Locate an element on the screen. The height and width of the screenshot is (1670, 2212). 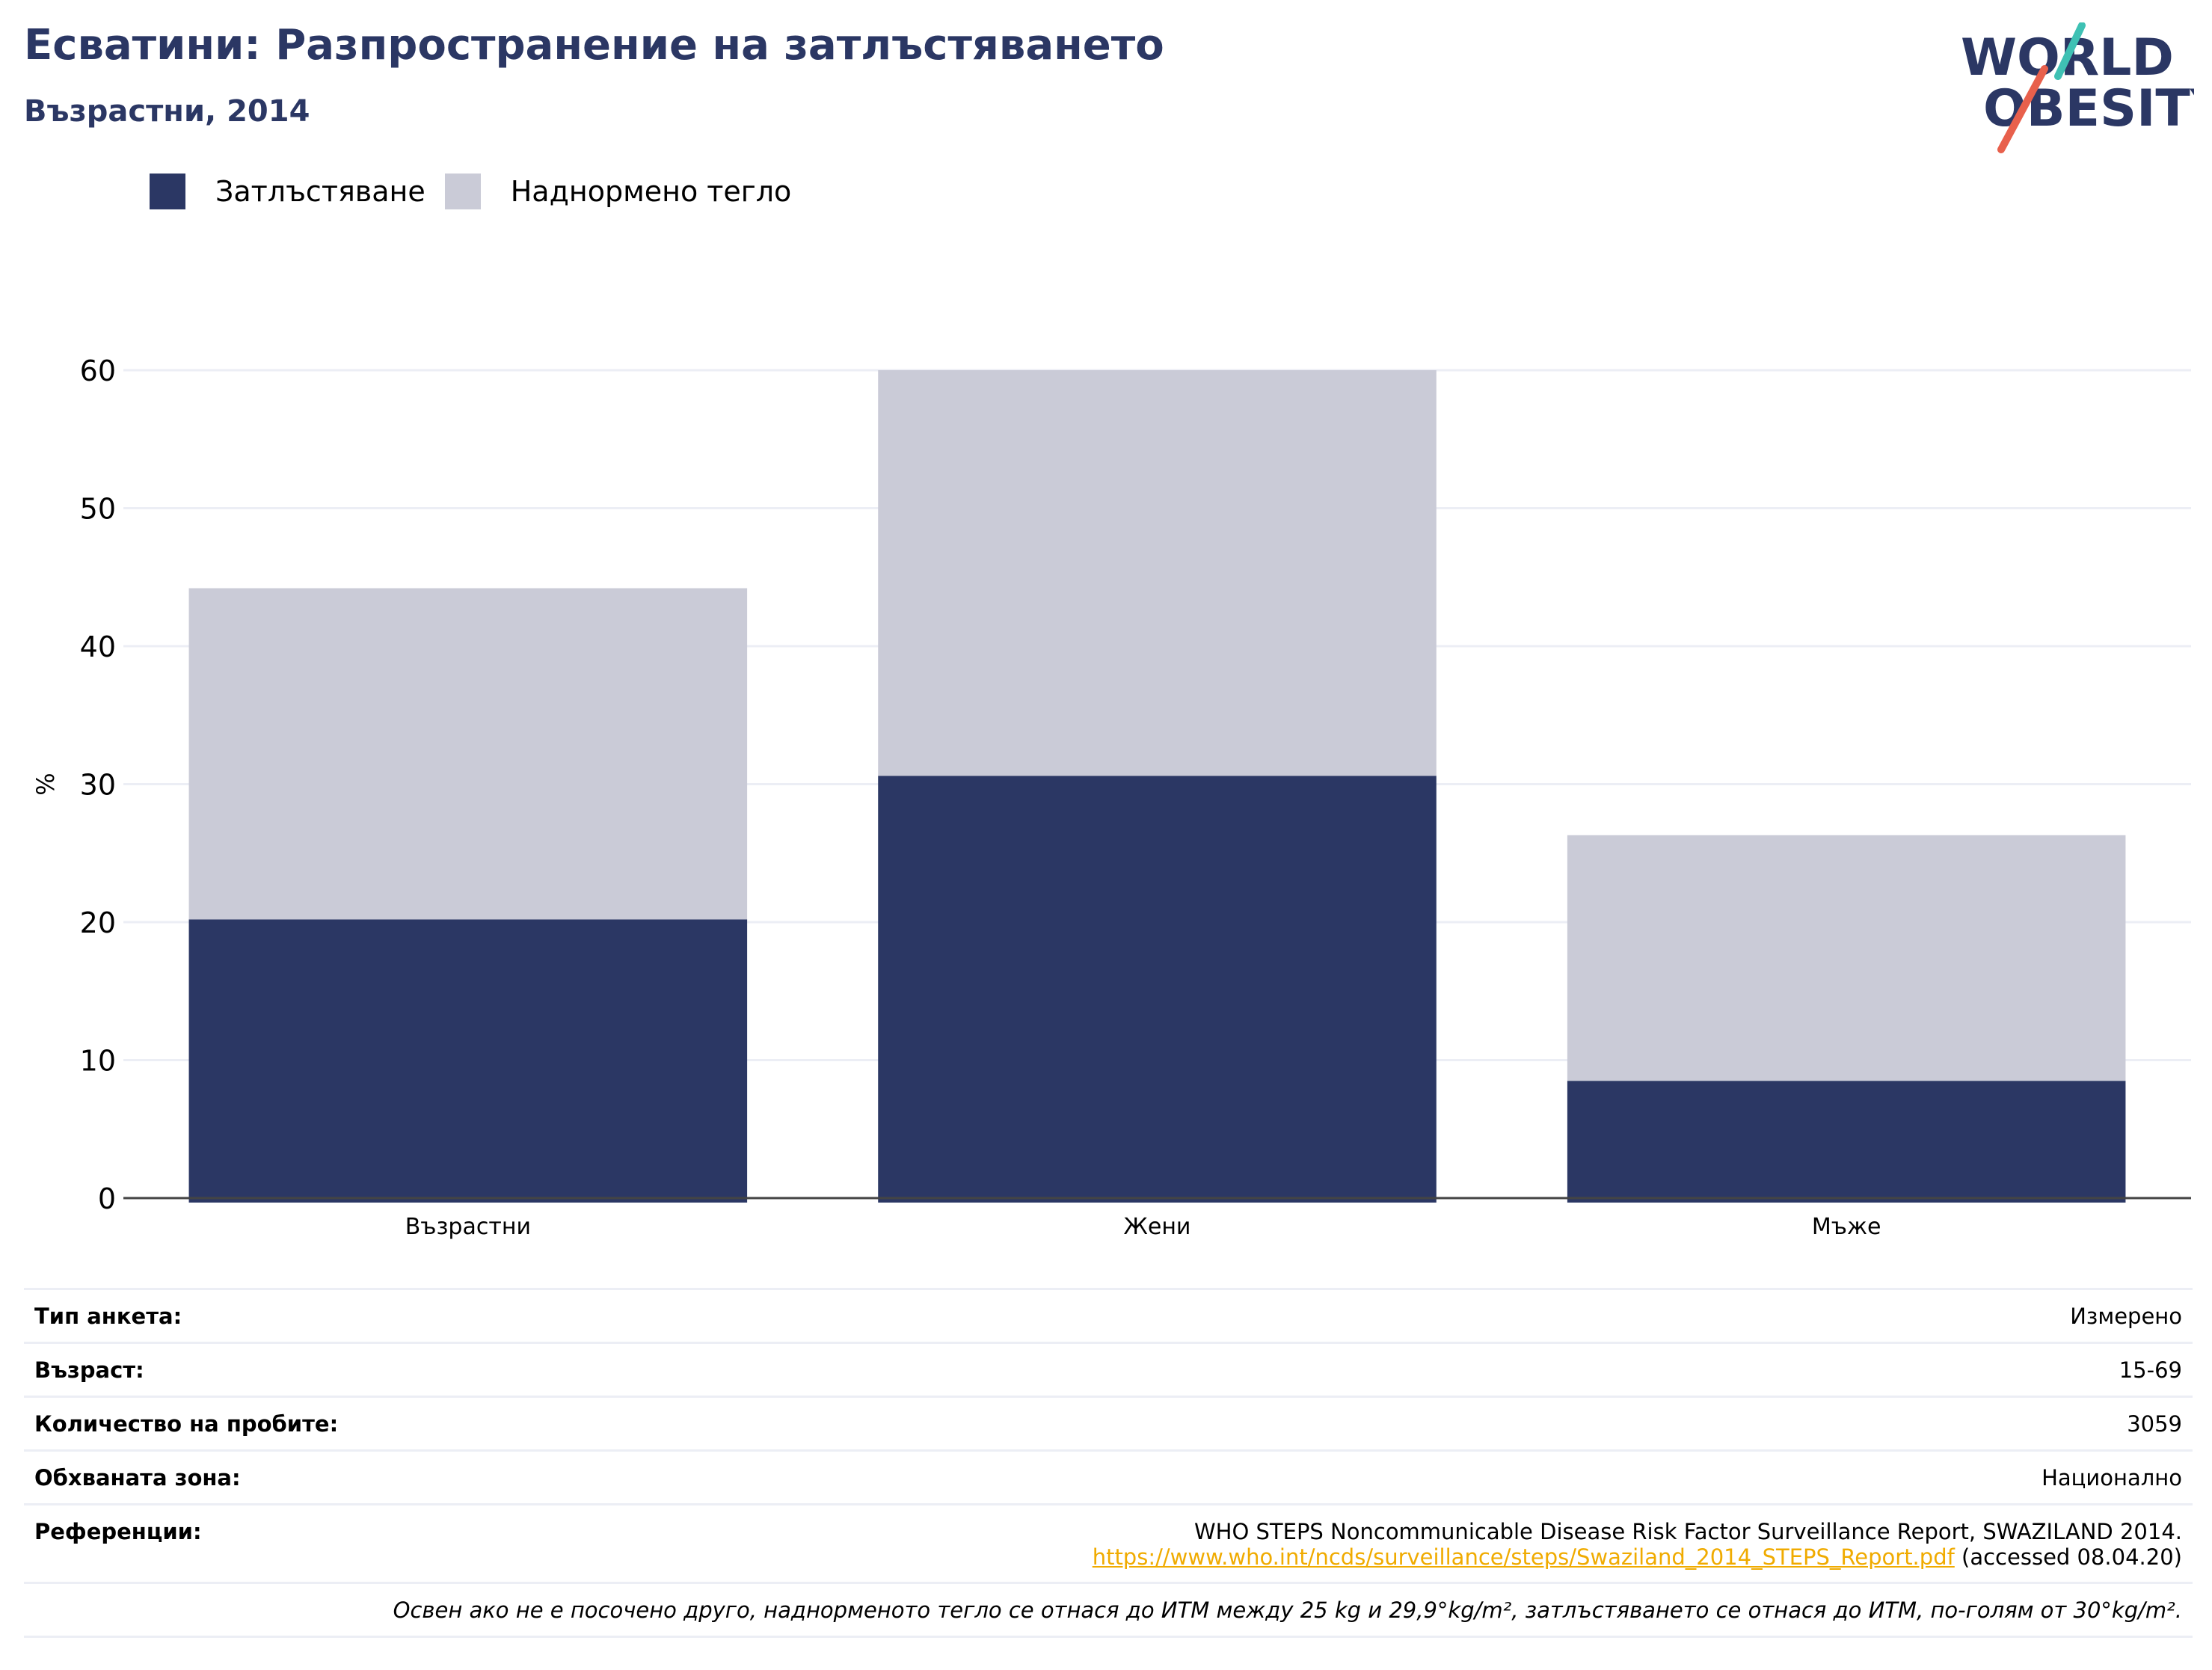
info-row: Възраст: 15-69 is located at coordinates (1108, 1369).